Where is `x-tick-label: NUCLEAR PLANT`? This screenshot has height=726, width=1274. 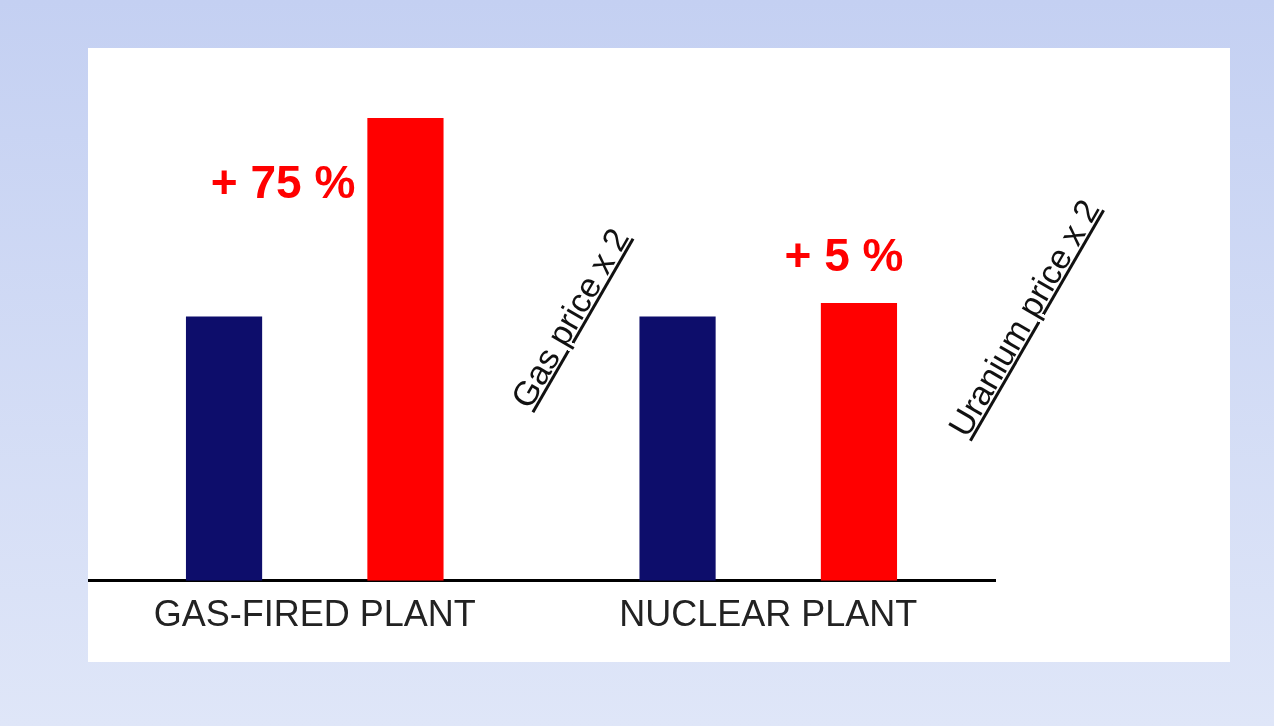
x-tick-label: NUCLEAR PLANT is located at coordinates (768, 614).